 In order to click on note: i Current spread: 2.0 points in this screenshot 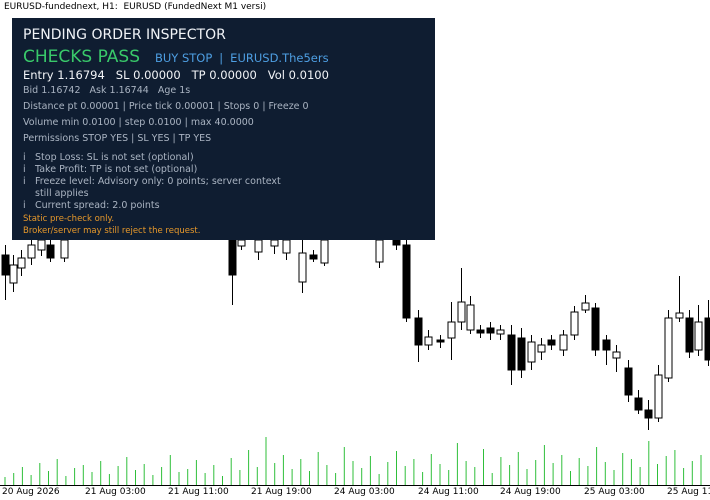, I will do `click(153, 206)`.